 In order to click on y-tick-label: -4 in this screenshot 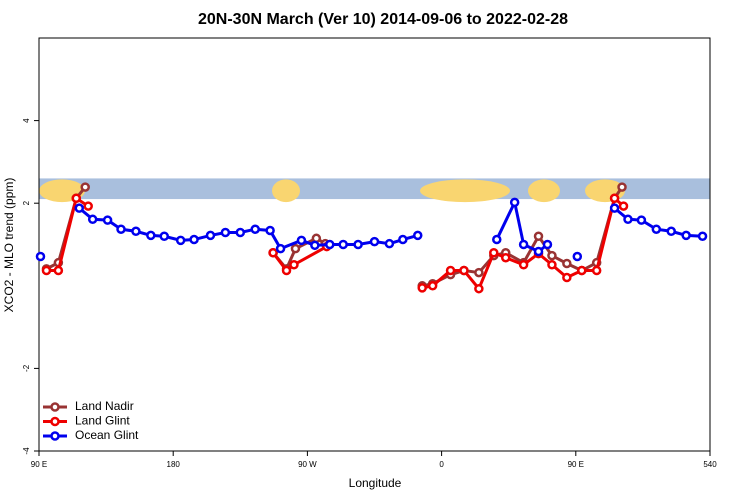, I will do `click(26, 451)`.